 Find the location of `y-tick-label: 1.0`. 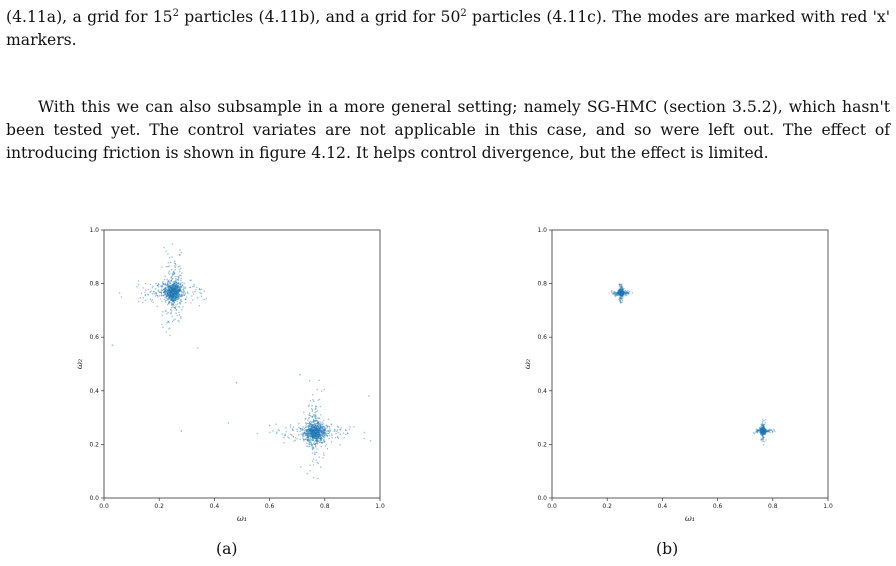

y-tick-label: 1.0 is located at coordinates (94, 230).